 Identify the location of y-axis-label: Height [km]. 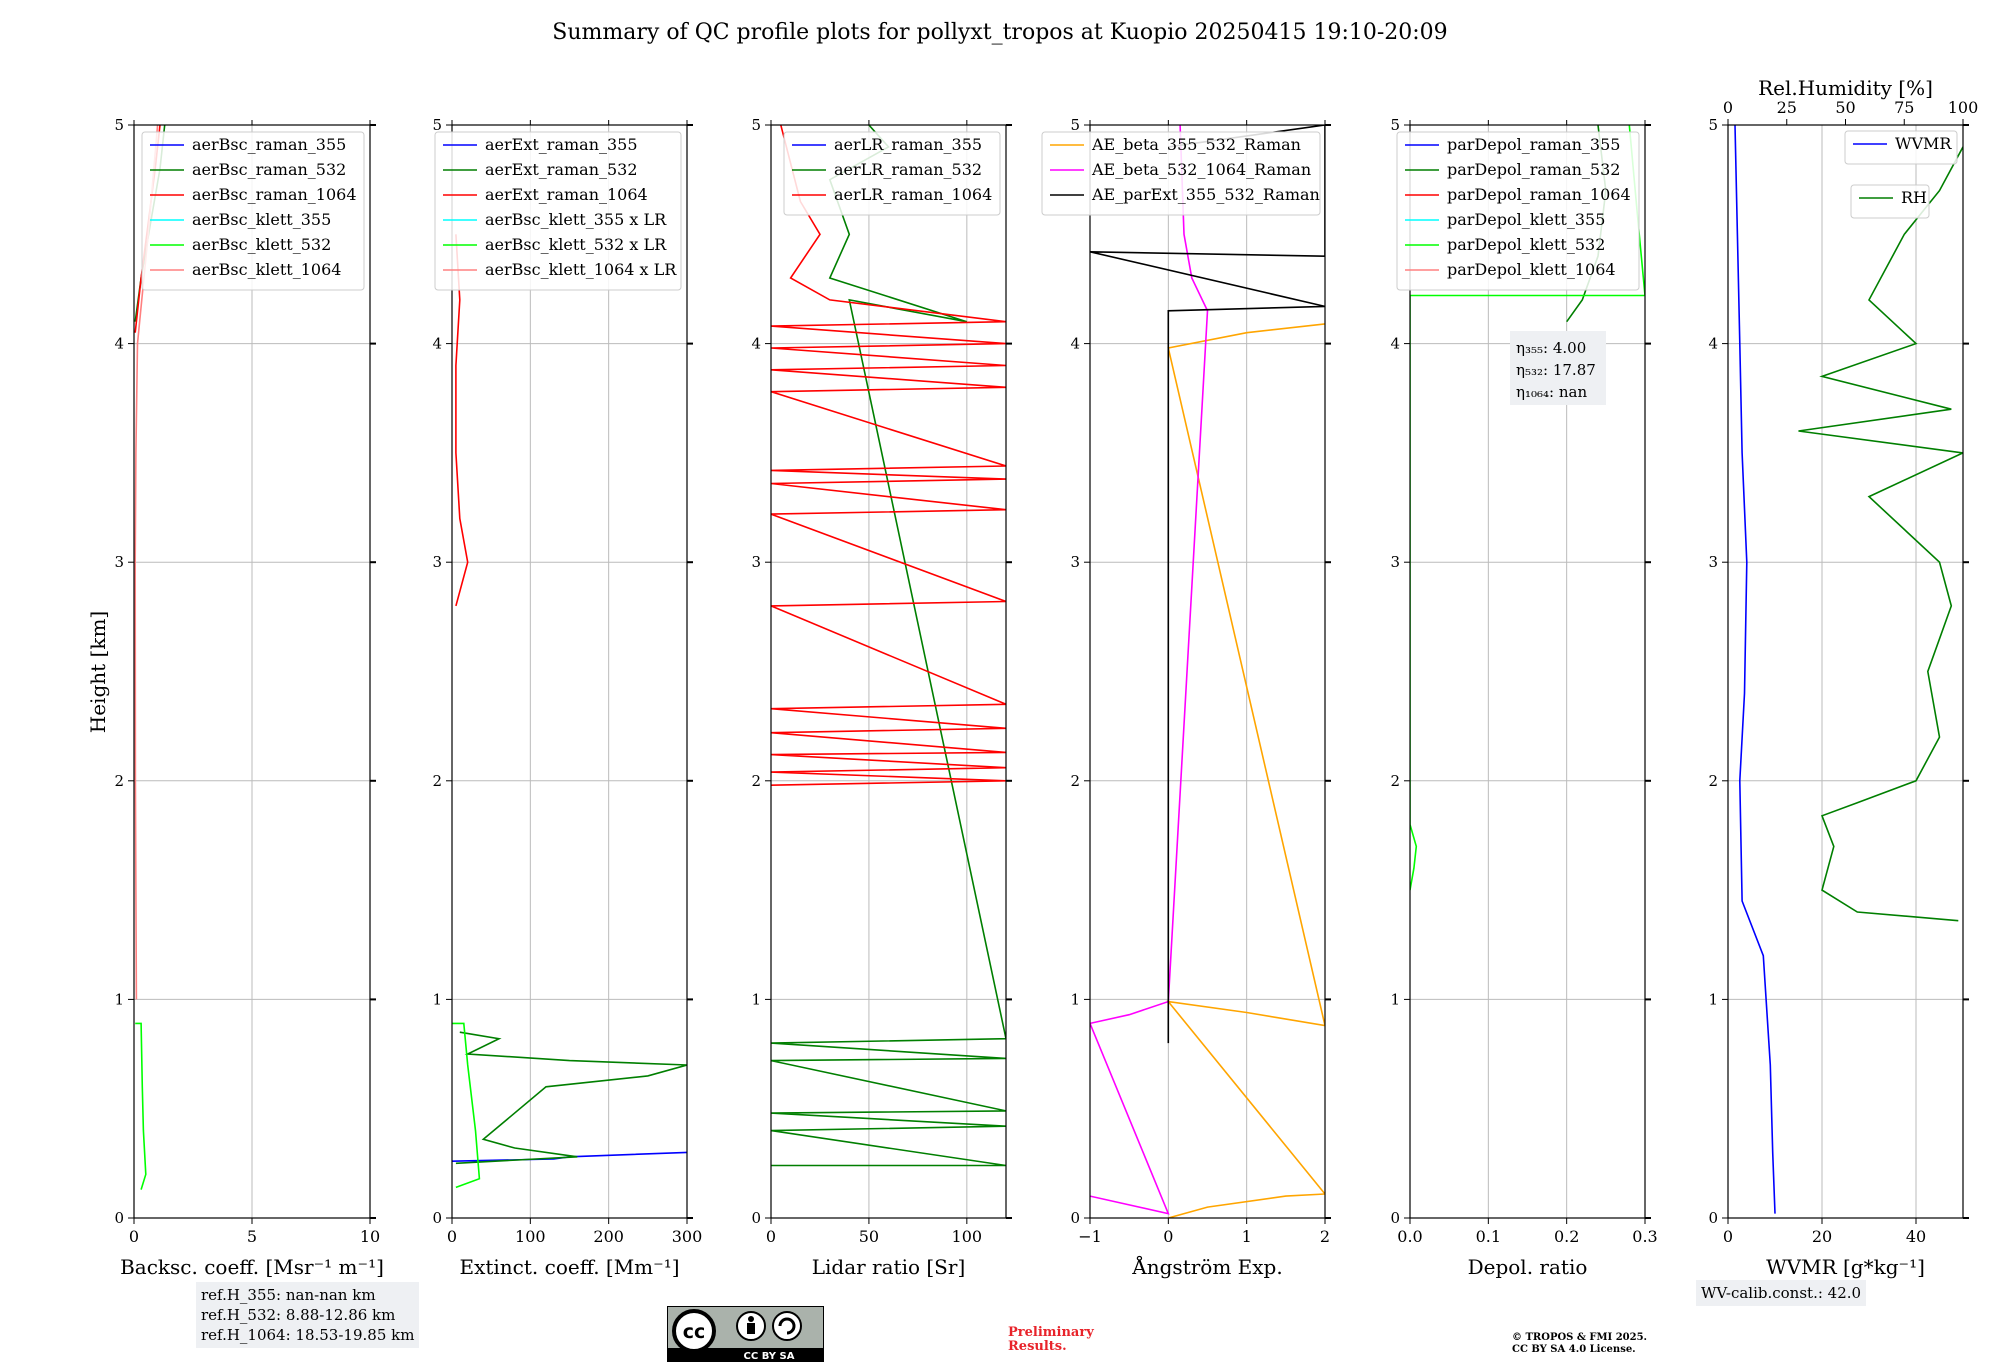
(98, 672).